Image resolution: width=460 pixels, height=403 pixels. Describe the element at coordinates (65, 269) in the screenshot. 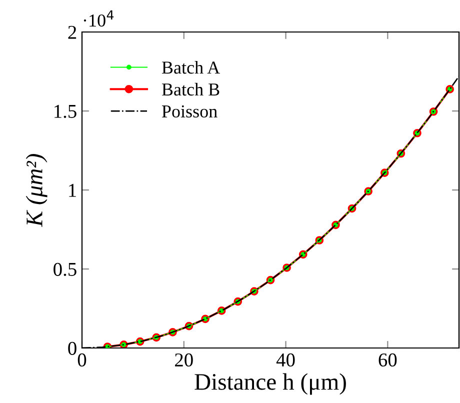

I see `y-tick-label: 0.5` at that location.